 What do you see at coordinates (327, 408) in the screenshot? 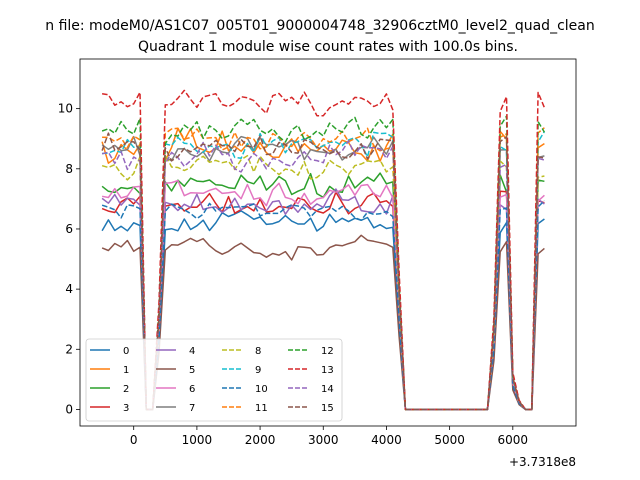
I see `legend-label-15: 15` at bounding box center [327, 408].